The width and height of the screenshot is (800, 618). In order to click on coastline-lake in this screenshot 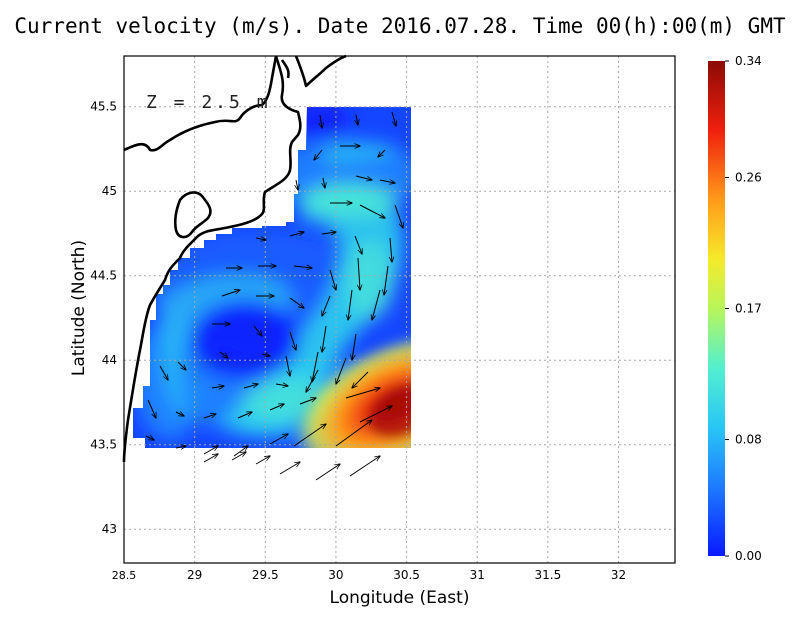, I will do `click(192, 215)`.